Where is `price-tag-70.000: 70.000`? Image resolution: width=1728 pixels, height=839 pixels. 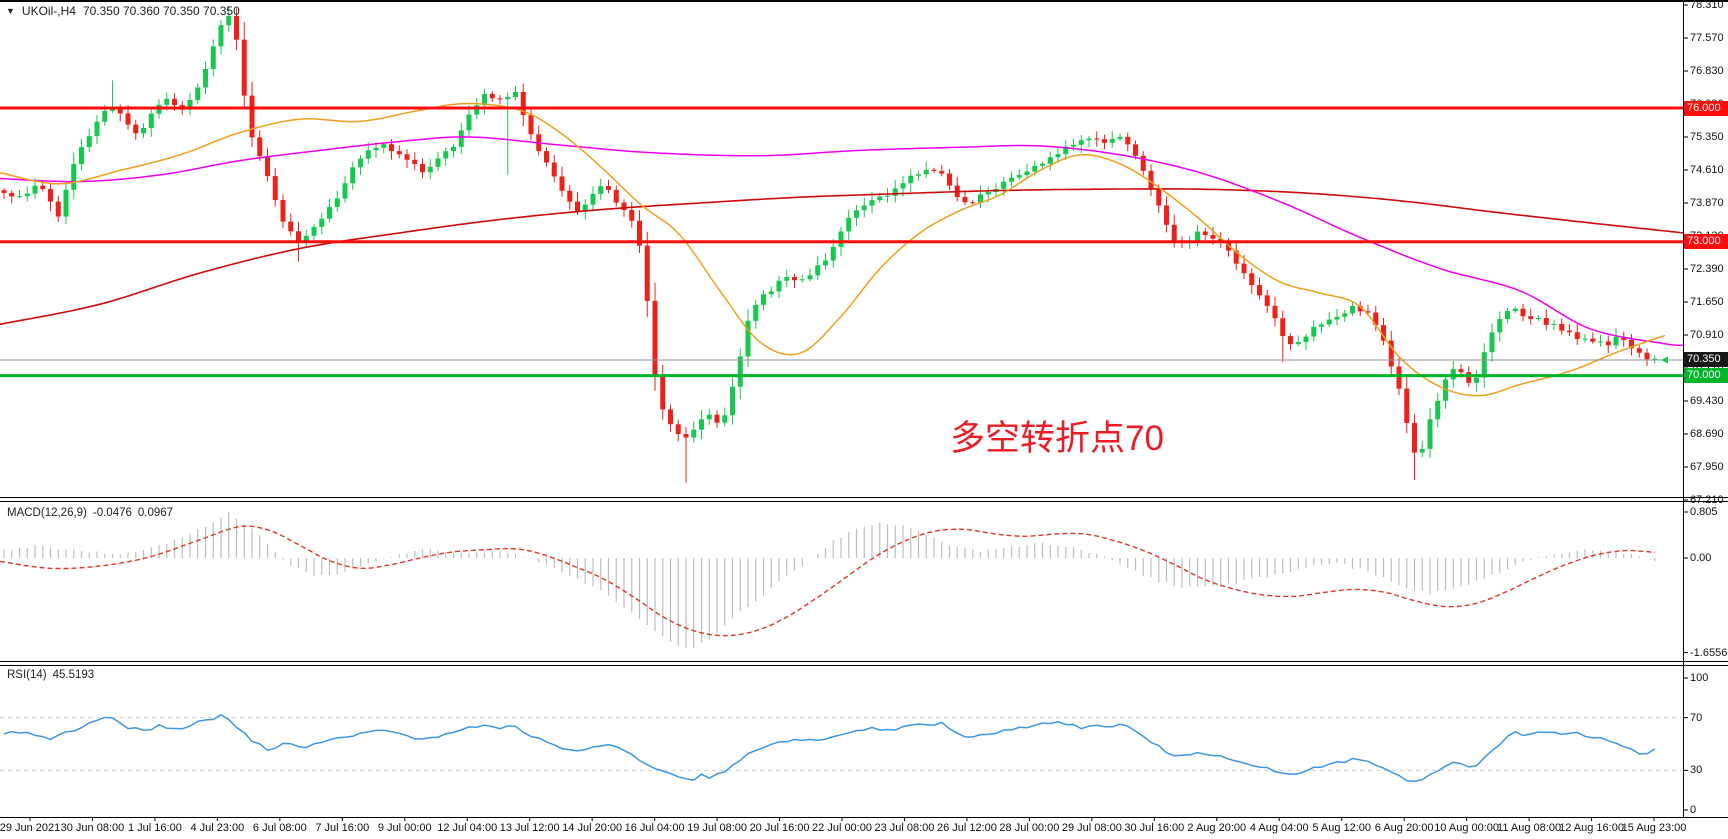 price-tag-70.000: 70.000 is located at coordinates (1706, 376).